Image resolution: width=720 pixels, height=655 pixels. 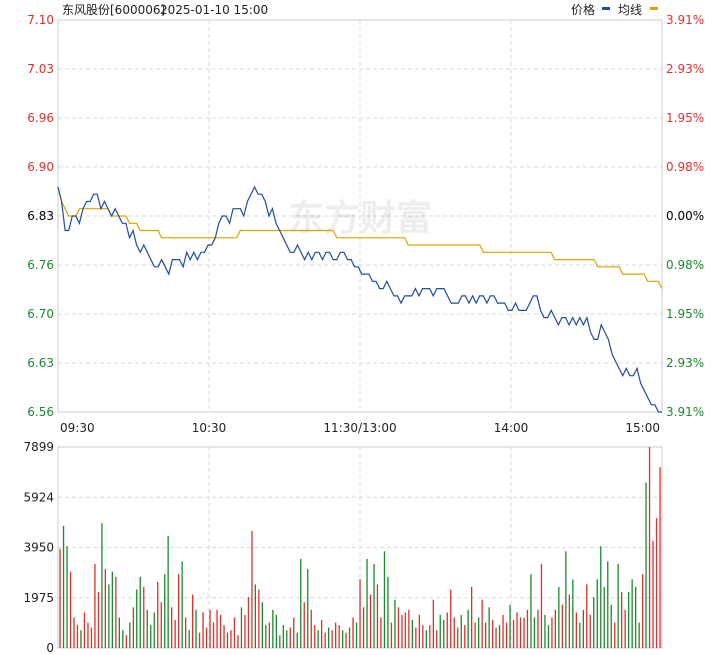 What do you see at coordinates (583, 9) in the screenshot?
I see `legend-price-label: 价格` at bounding box center [583, 9].